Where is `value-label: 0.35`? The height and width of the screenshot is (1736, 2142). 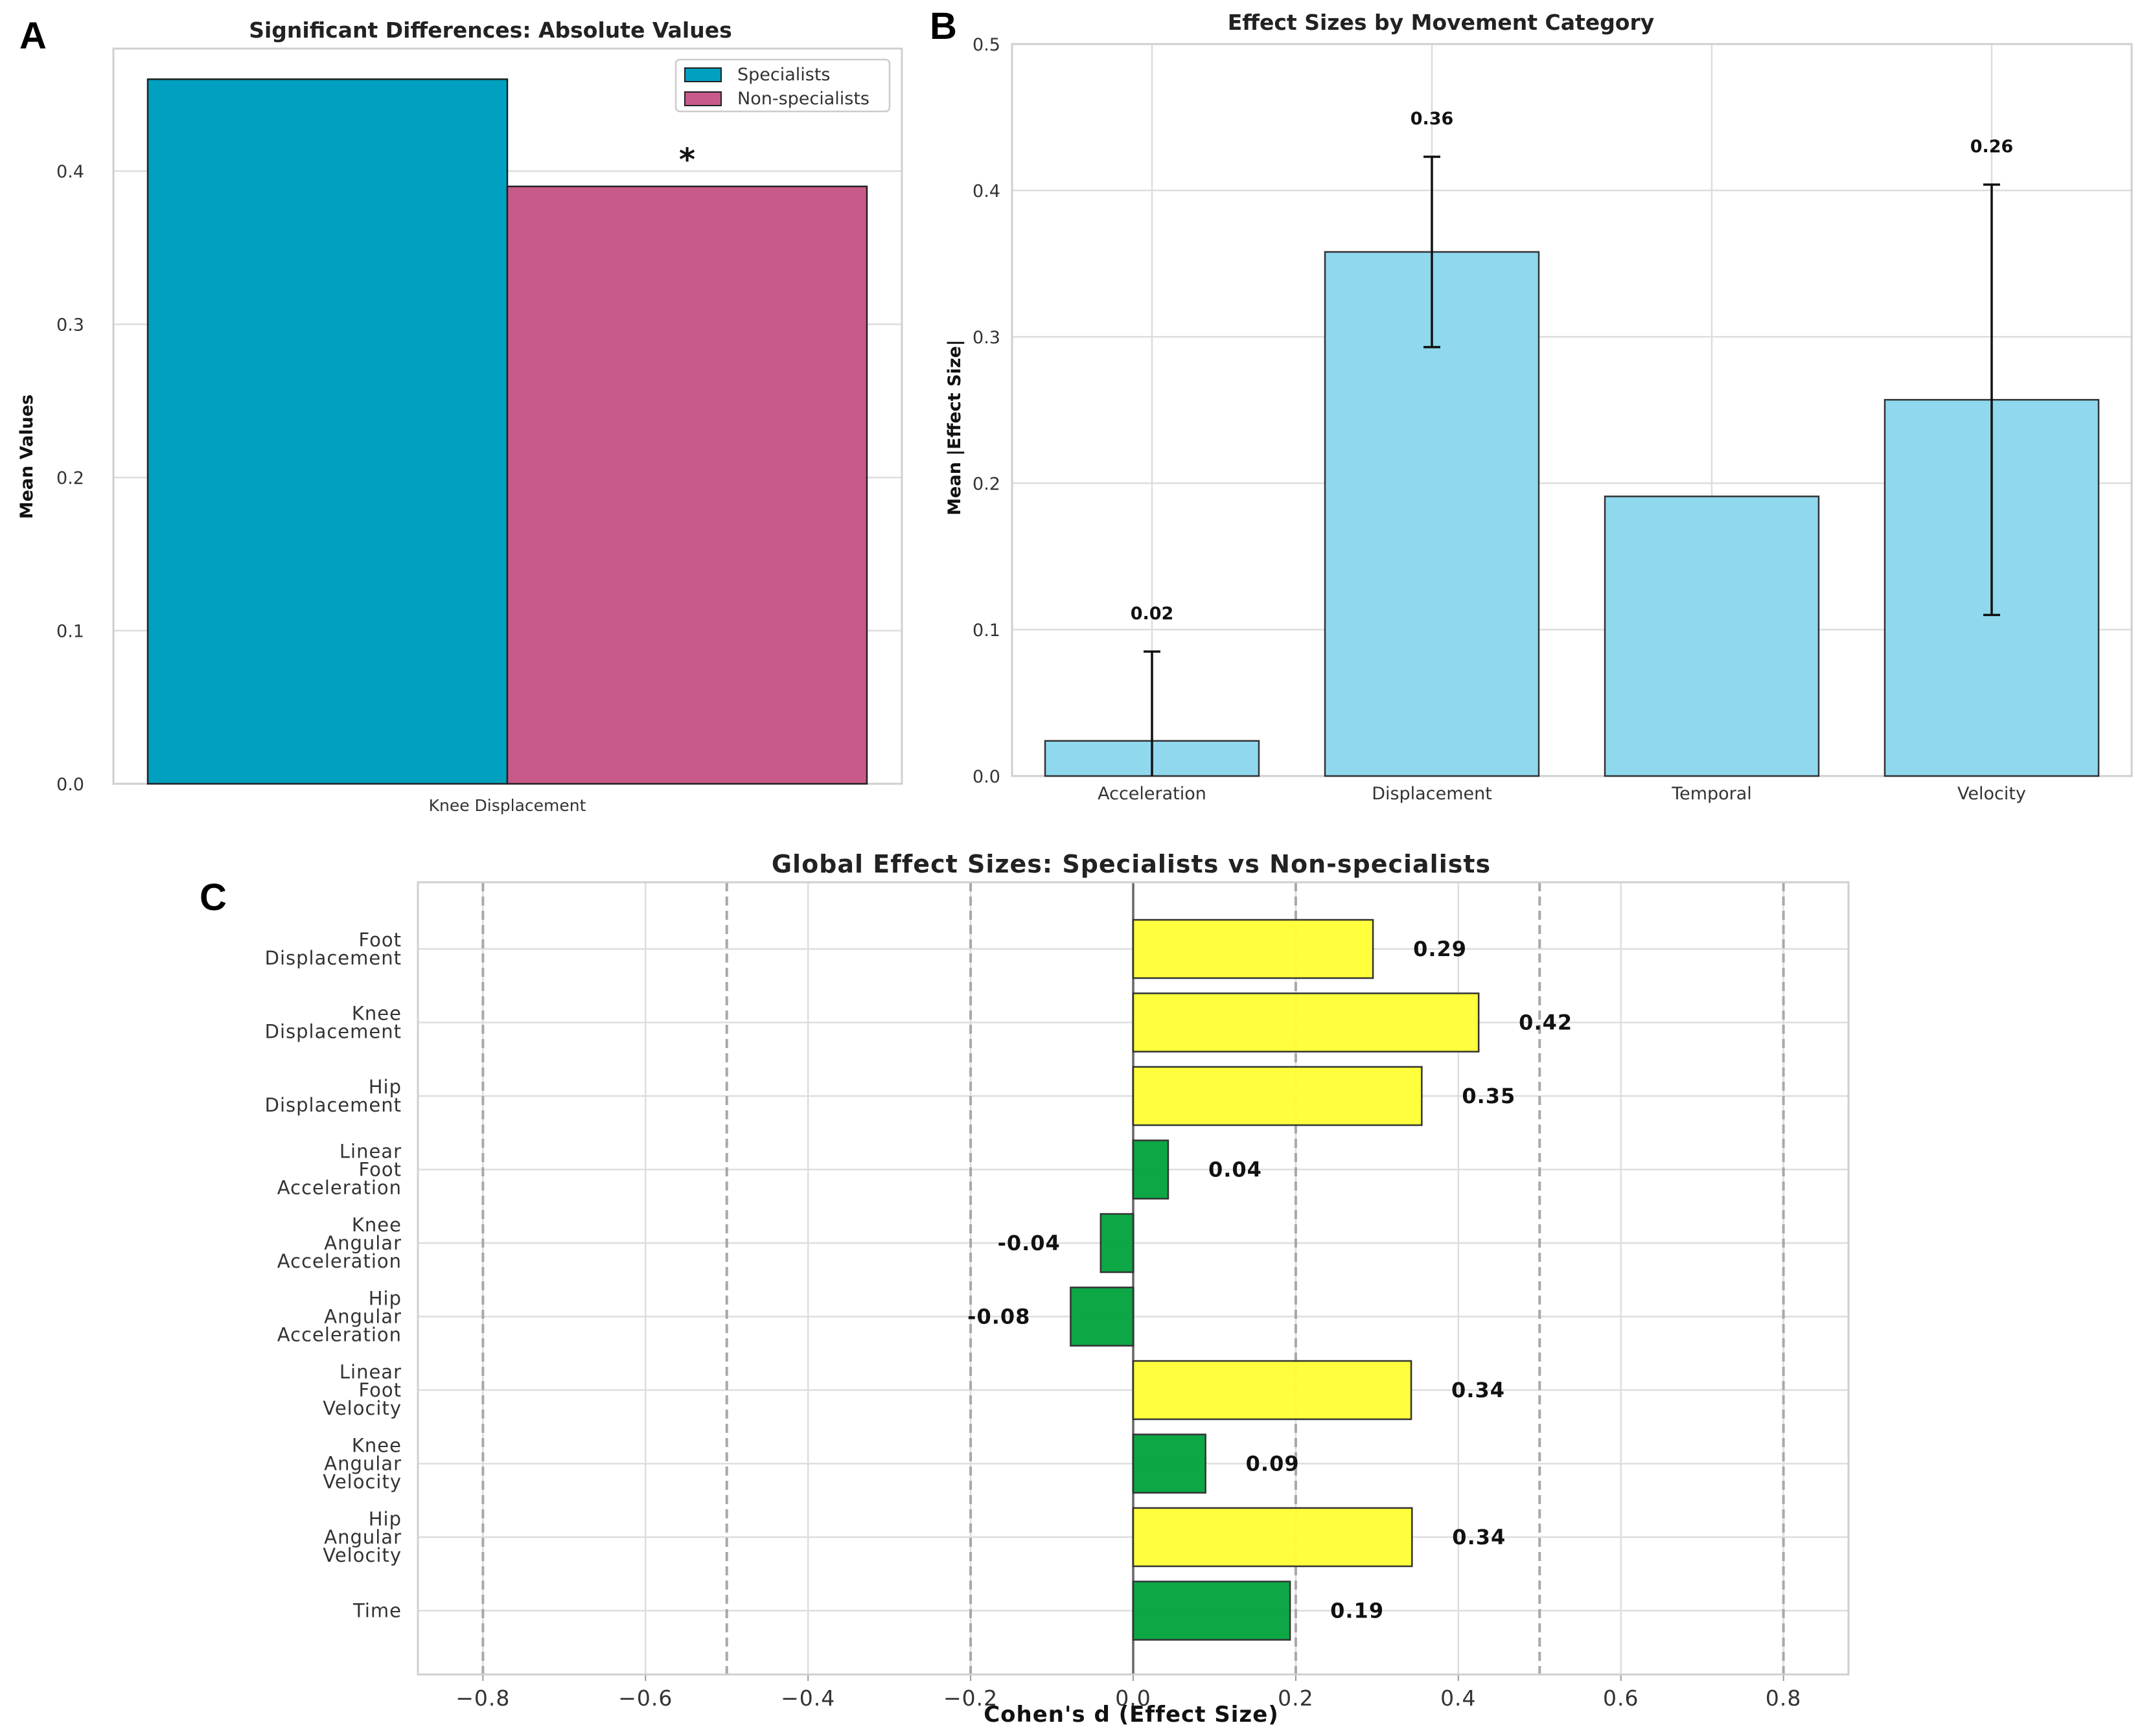
value-label: 0.35 is located at coordinates (1489, 1096).